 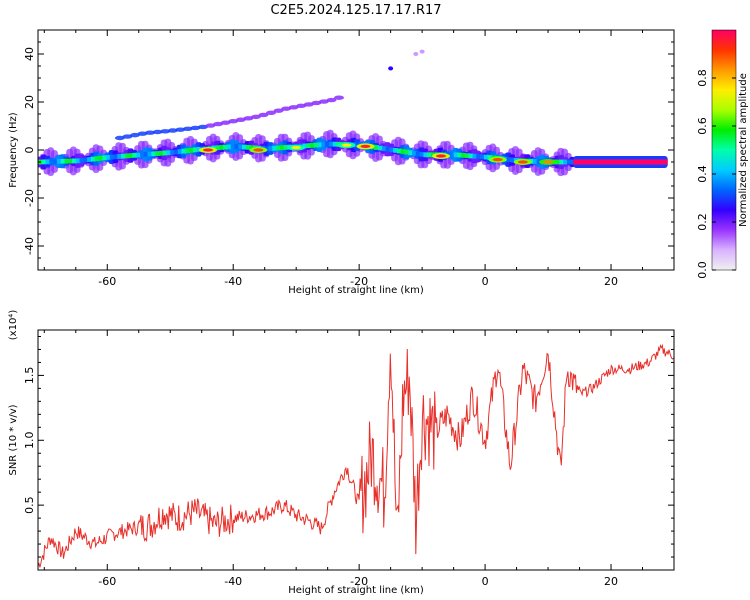 What do you see at coordinates (29, 246) in the screenshot?
I see `y-tick-label: -40` at bounding box center [29, 246].